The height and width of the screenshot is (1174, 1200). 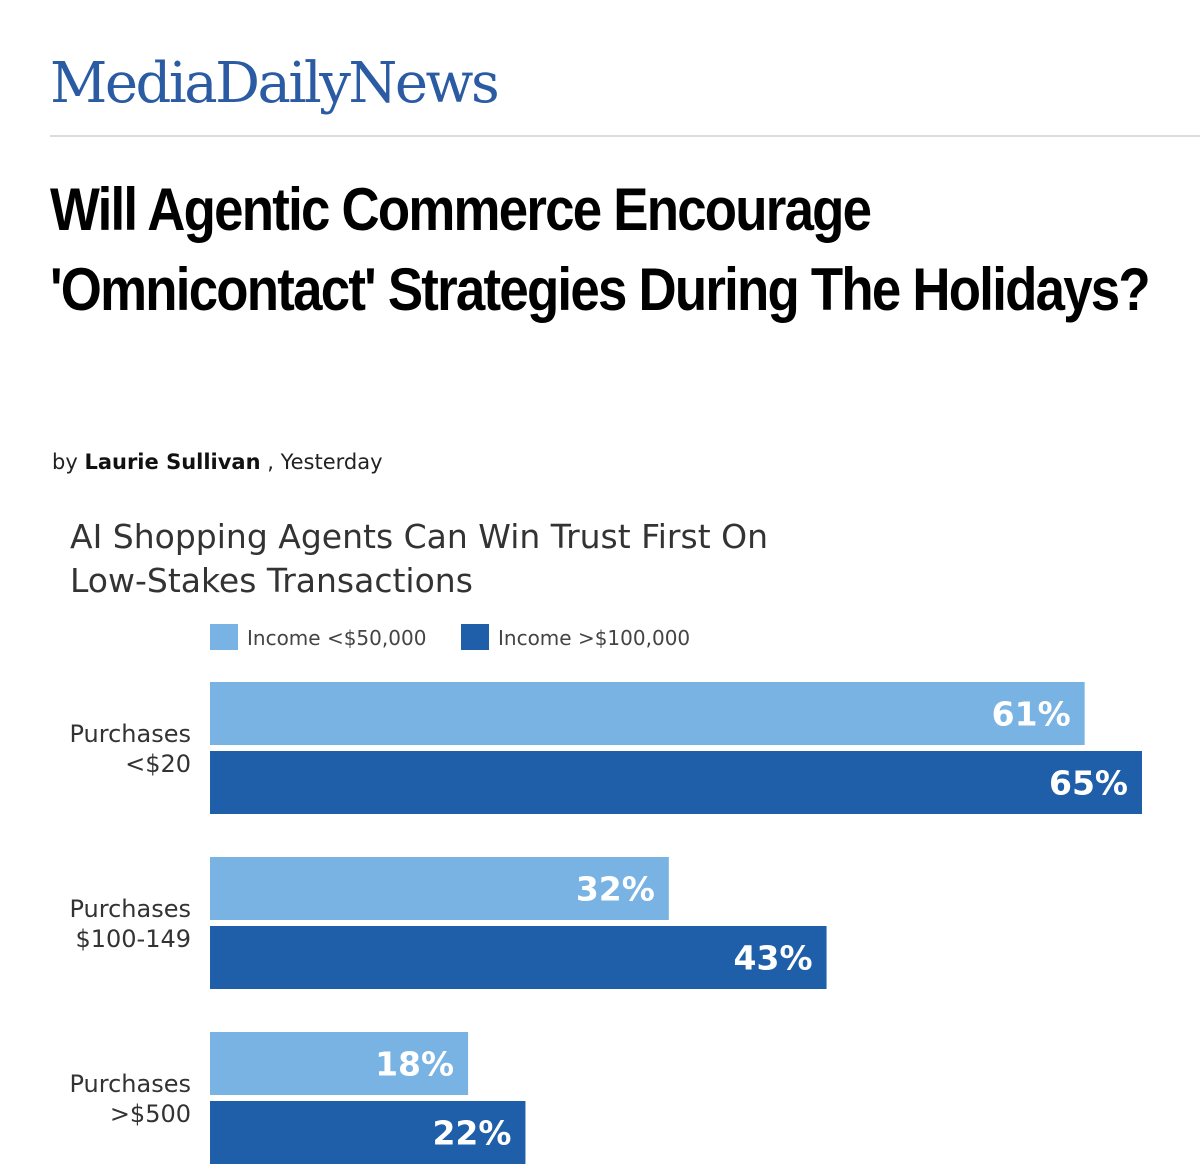 What do you see at coordinates (625, 136) in the screenshot?
I see `header-divider` at bounding box center [625, 136].